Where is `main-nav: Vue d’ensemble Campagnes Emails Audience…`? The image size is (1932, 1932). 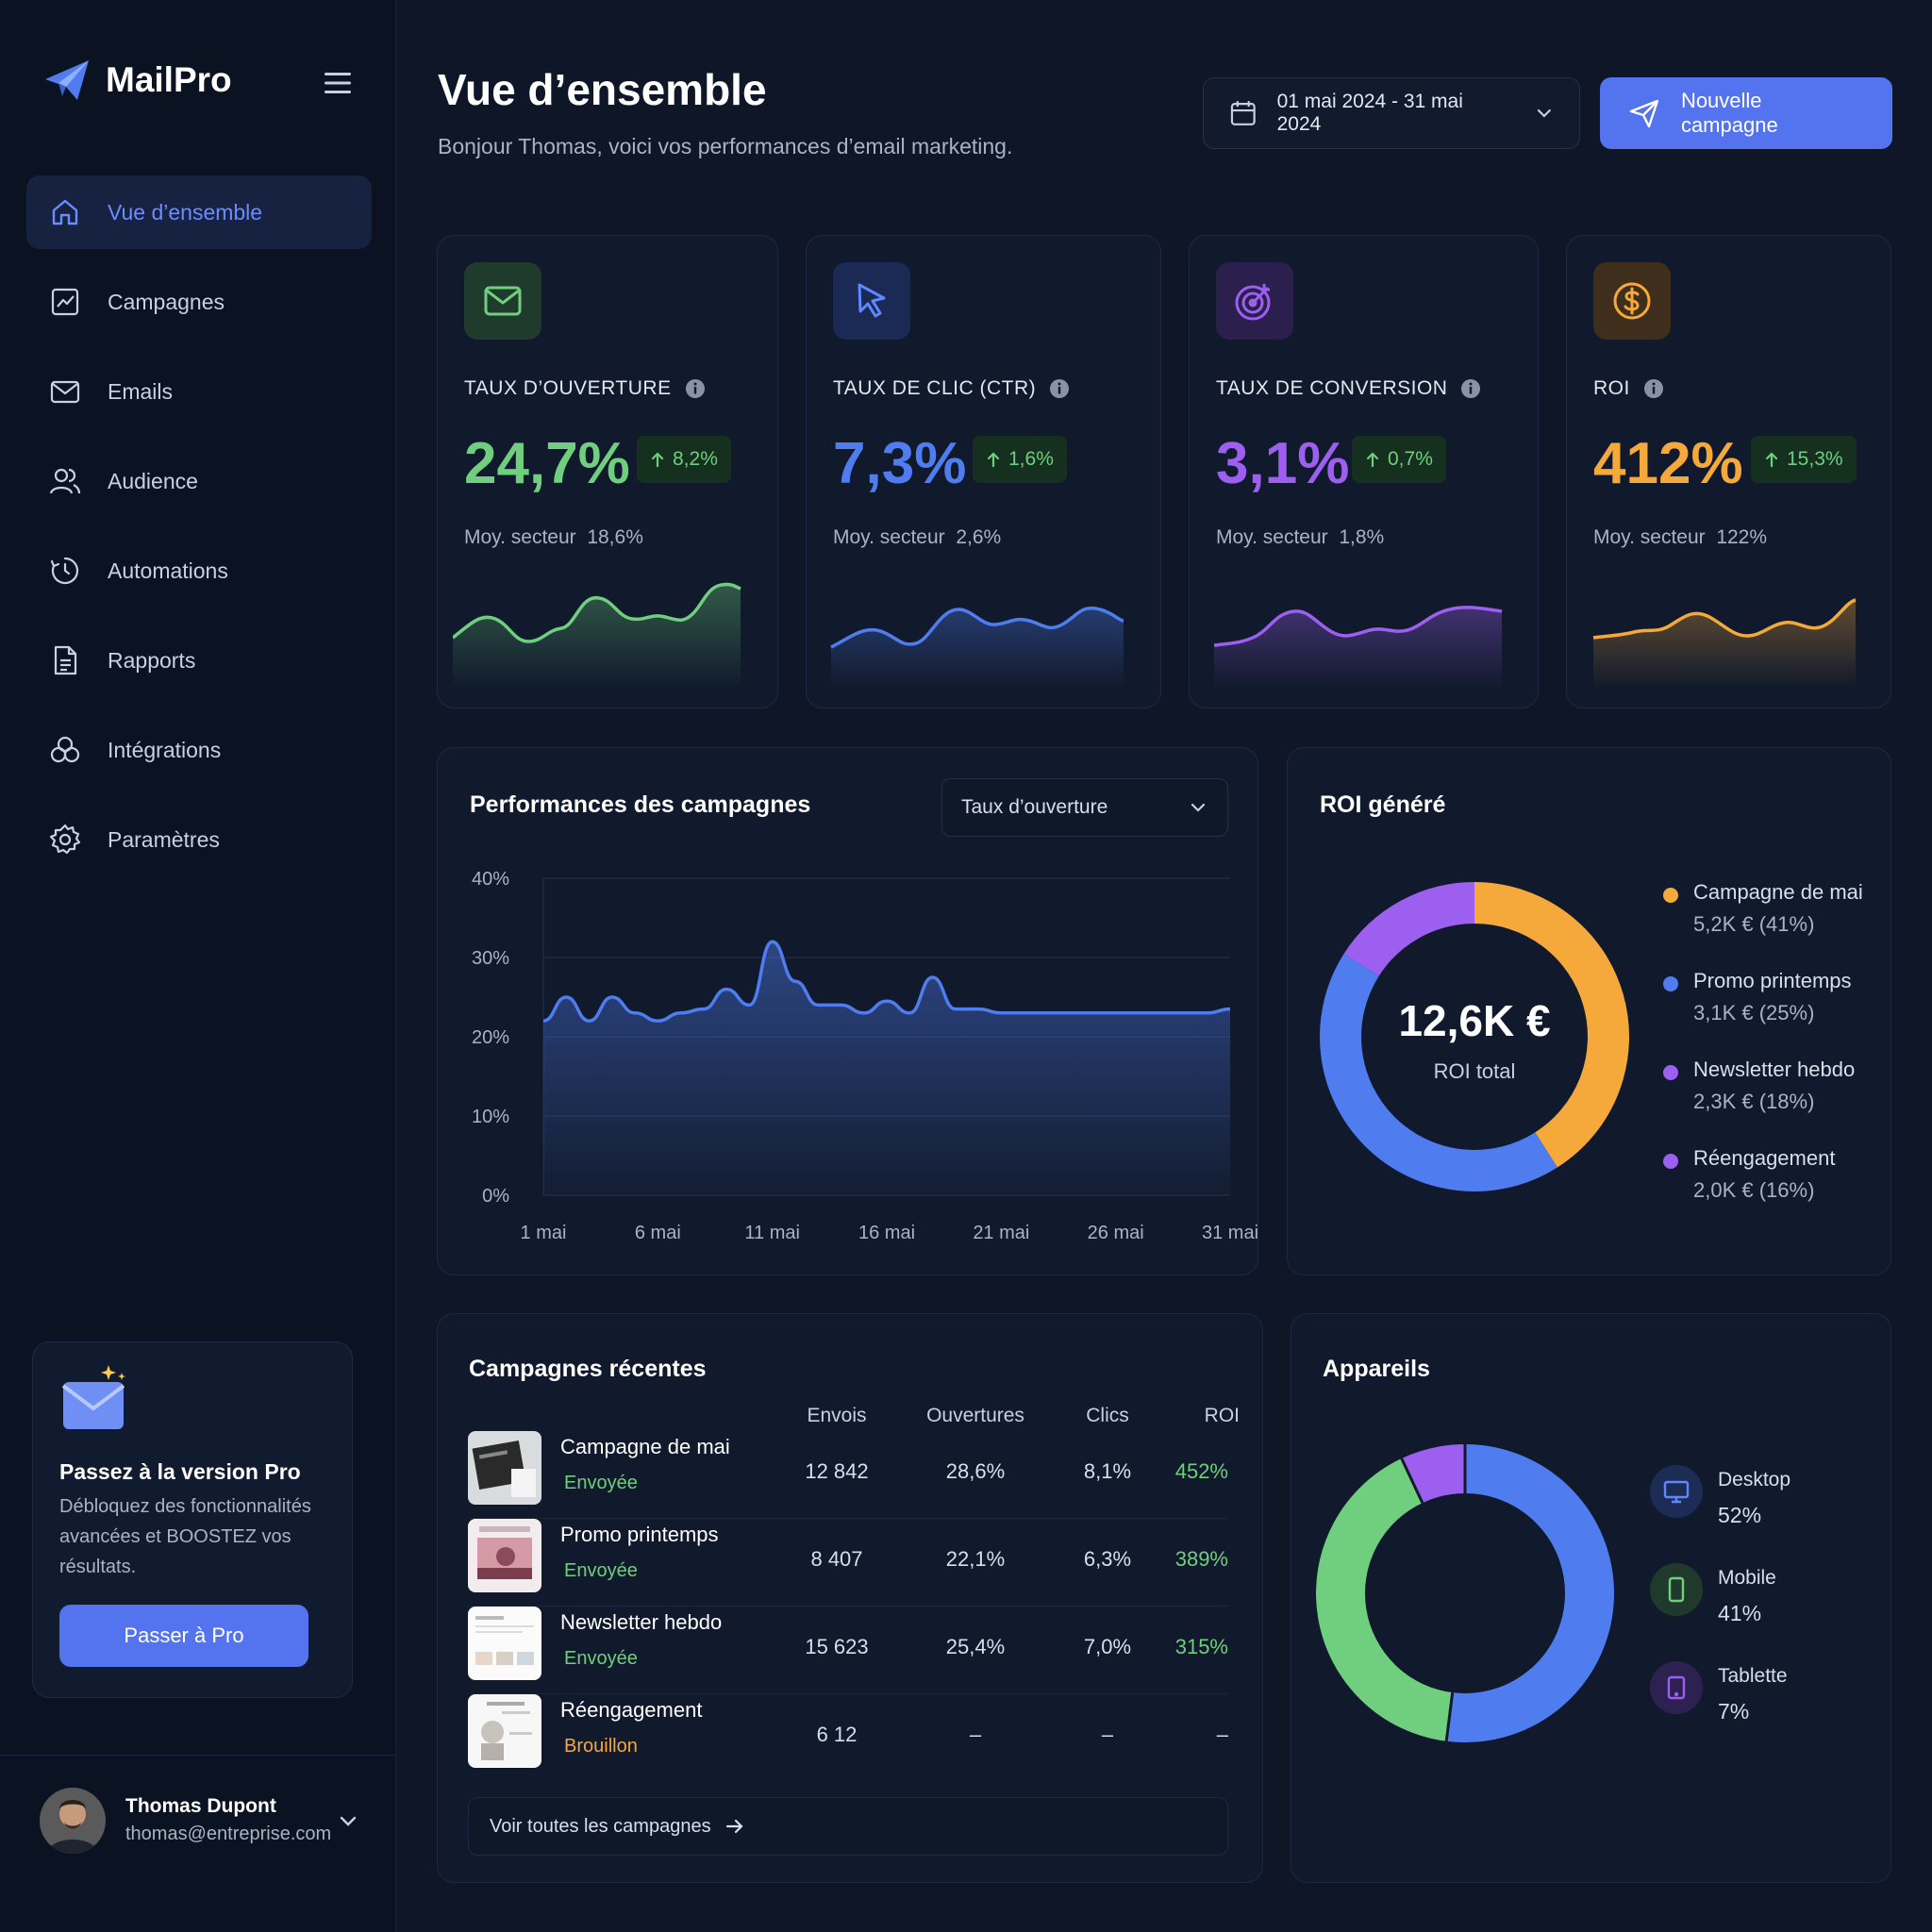 main-nav: Vue d’ensemble Campagnes Emails Audience… is located at coordinates (199, 534).